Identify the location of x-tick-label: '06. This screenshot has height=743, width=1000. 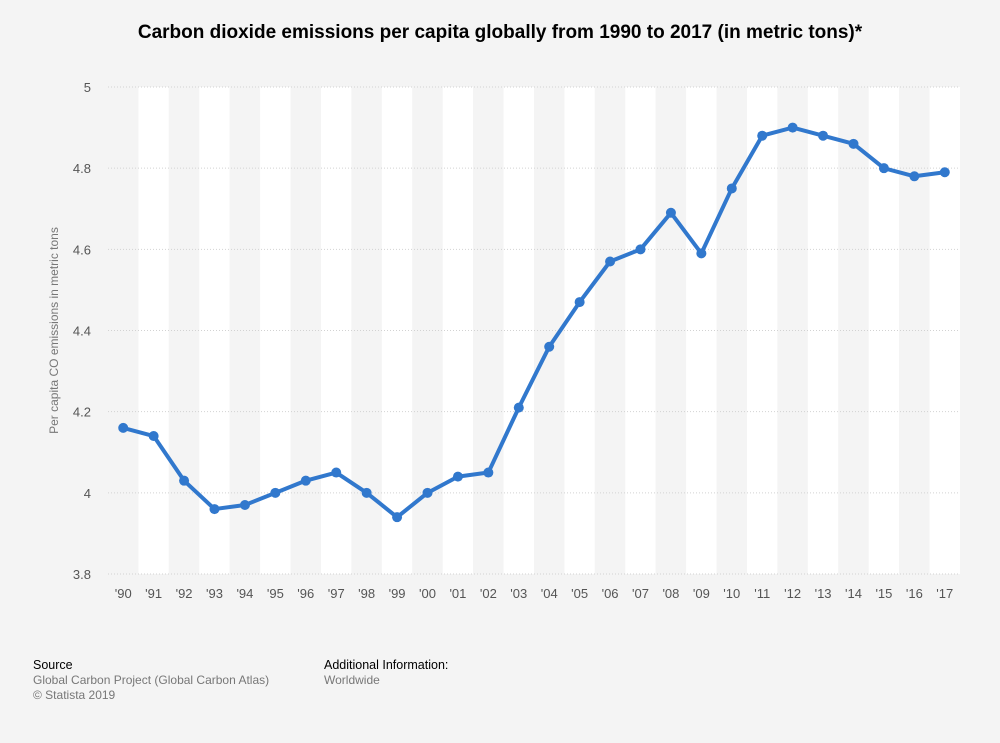
(610, 593).